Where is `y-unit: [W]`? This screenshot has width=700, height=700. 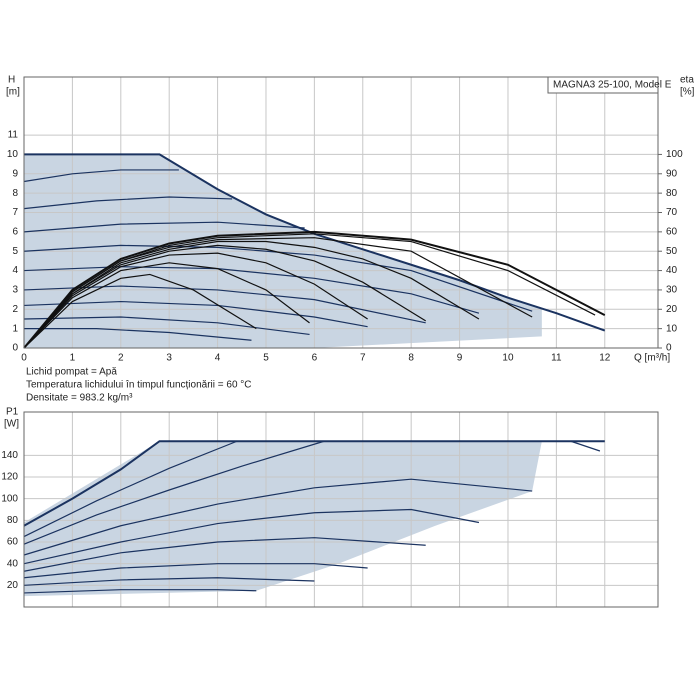 y-unit: [W] is located at coordinates (11, 424).